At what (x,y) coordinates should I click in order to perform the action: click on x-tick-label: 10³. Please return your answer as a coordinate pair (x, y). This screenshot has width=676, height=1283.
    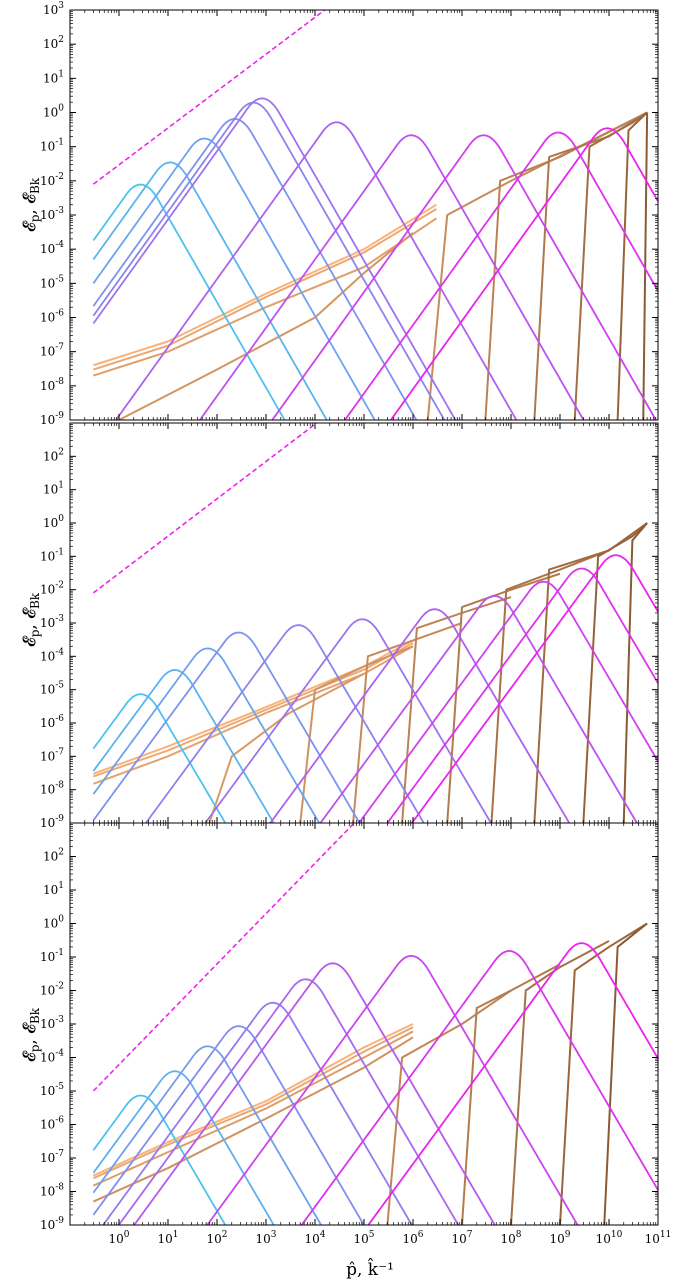
    Looking at the image, I should click on (265, 1238).